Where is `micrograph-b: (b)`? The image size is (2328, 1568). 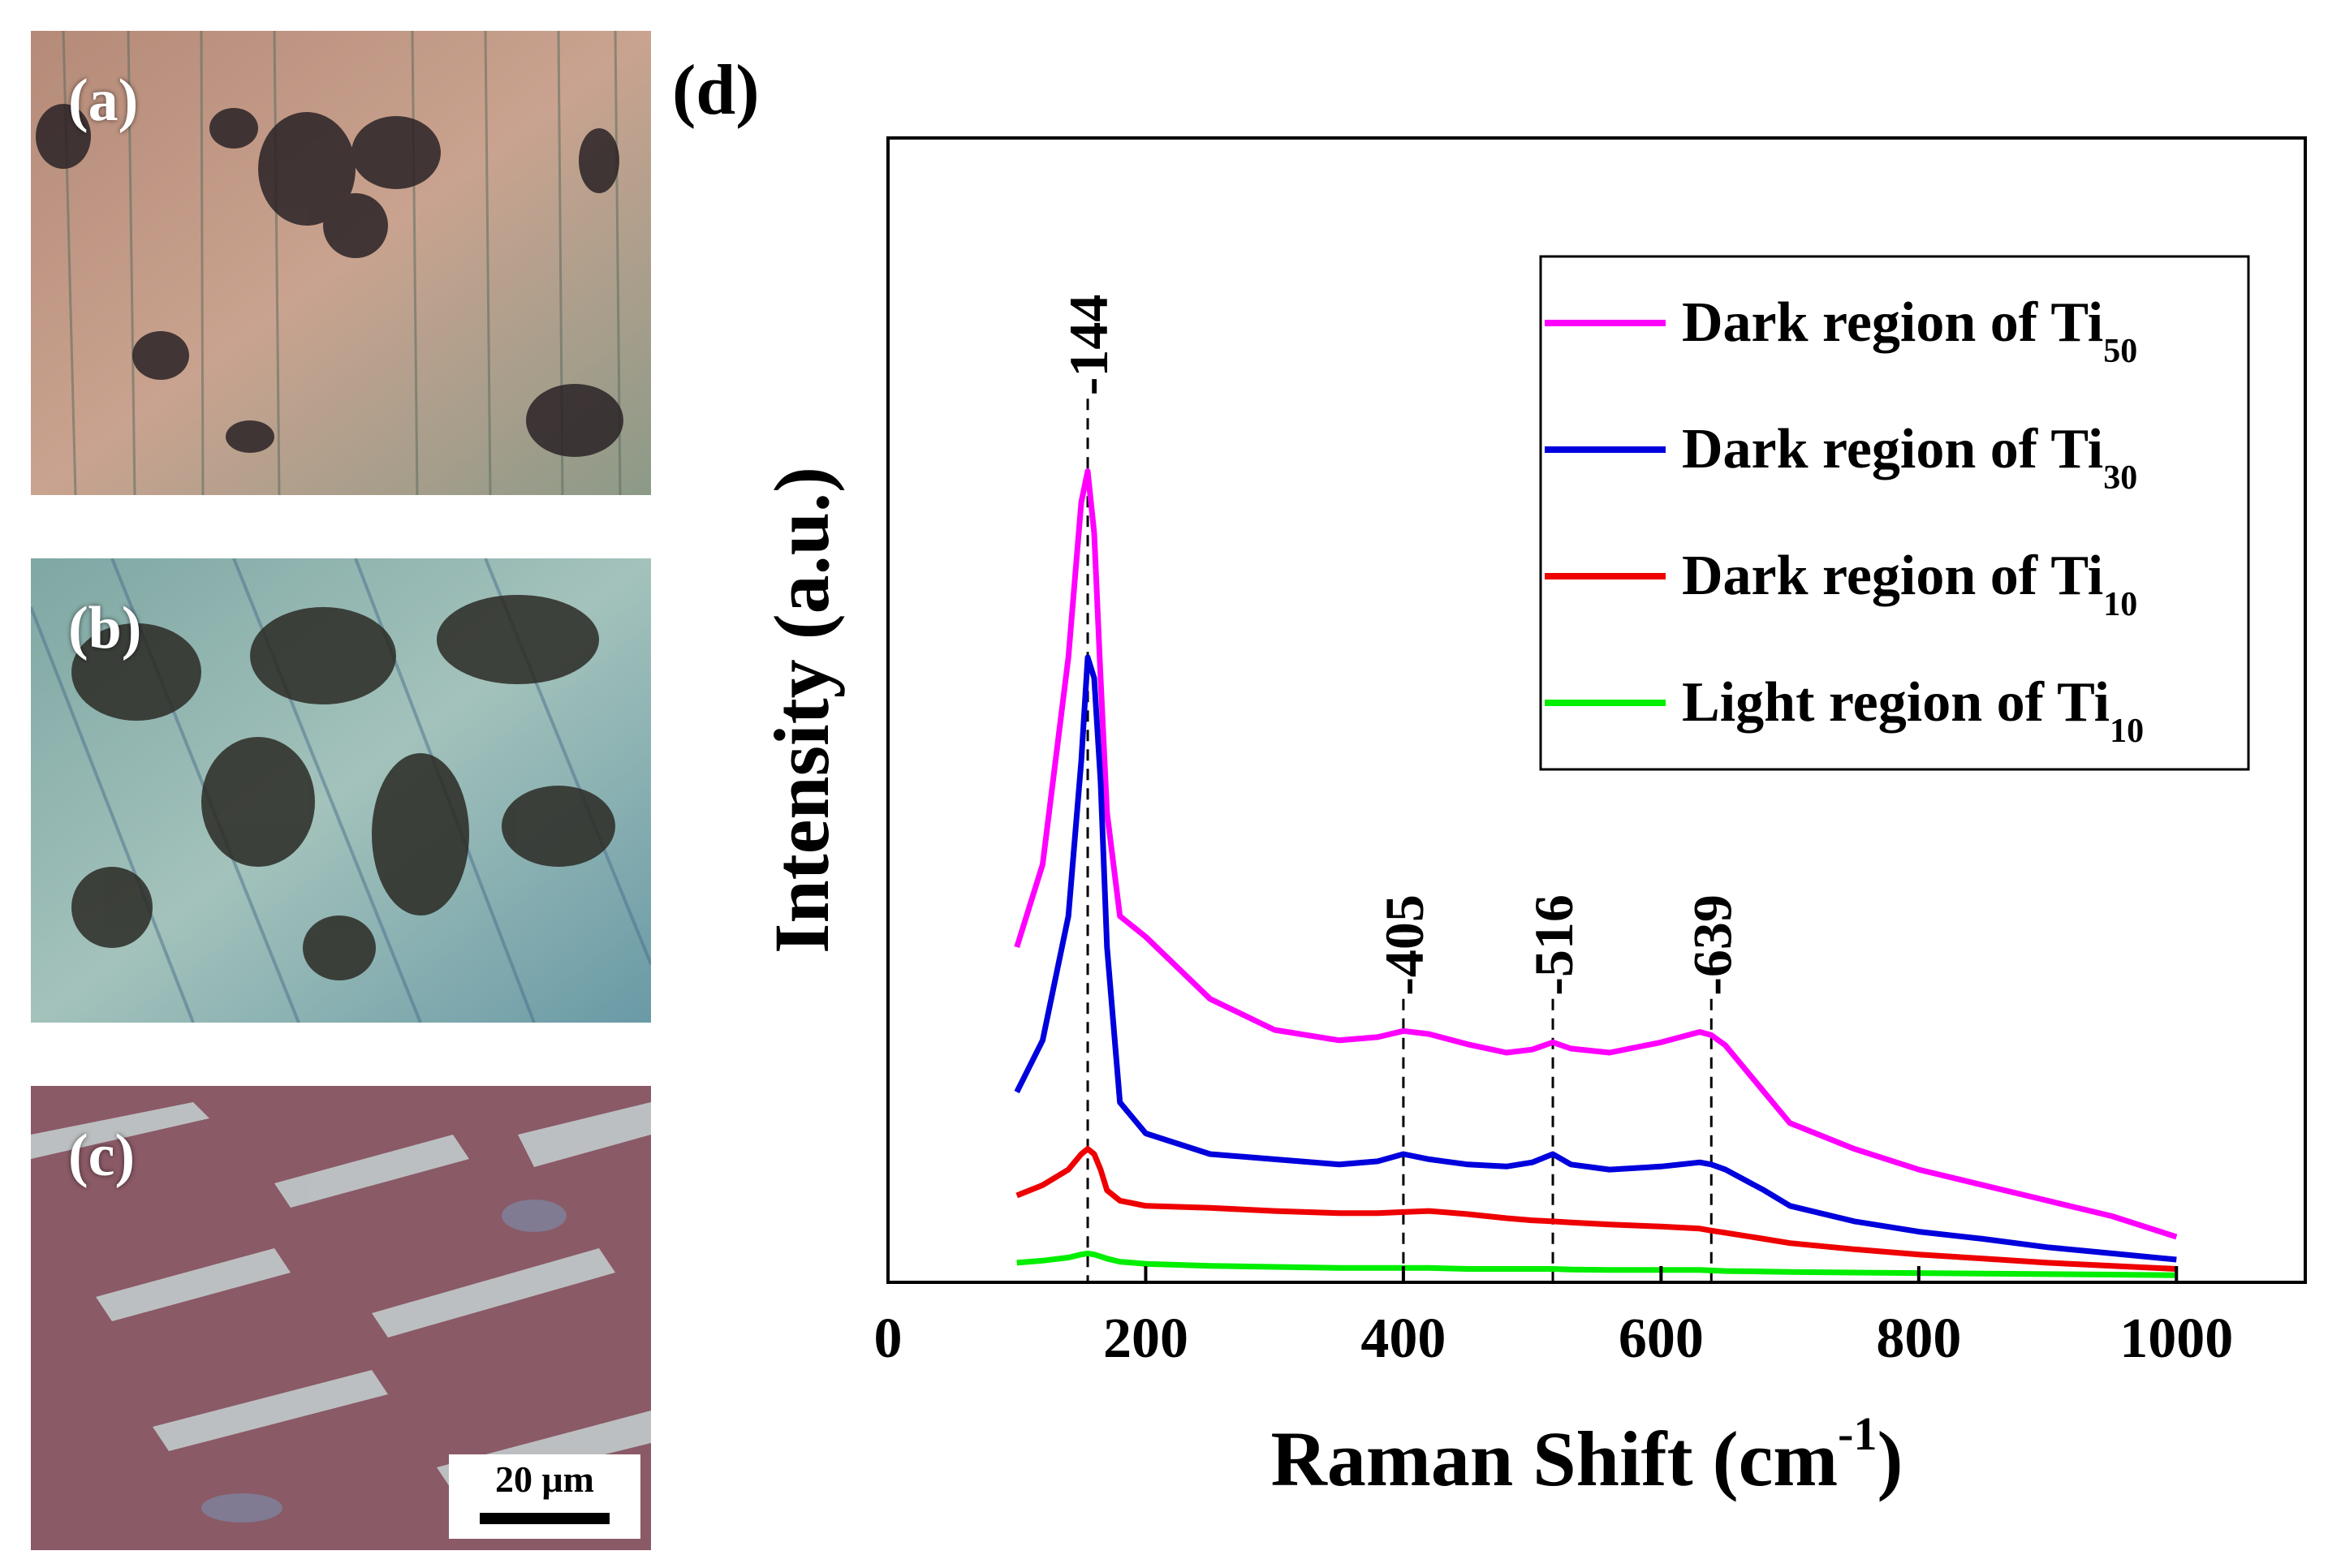 micrograph-b: (b) is located at coordinates (341, 791).